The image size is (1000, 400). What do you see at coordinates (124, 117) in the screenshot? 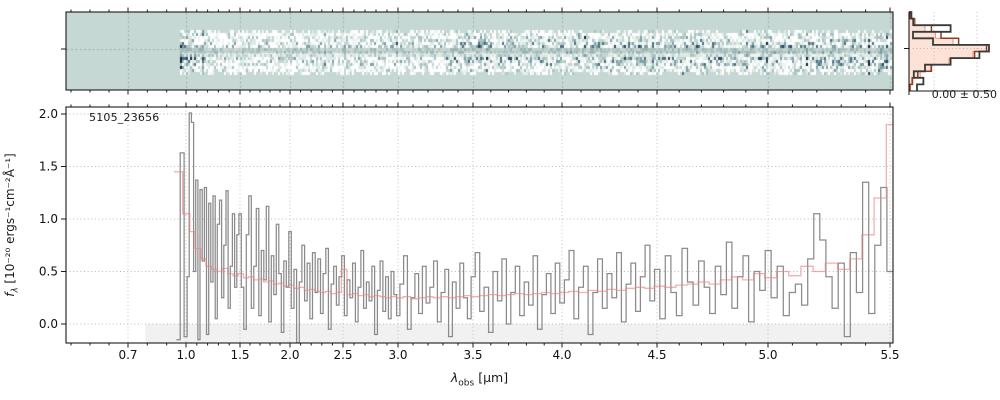
I see `target-id-label: 5105_23656` at bounding box center [124, 117].